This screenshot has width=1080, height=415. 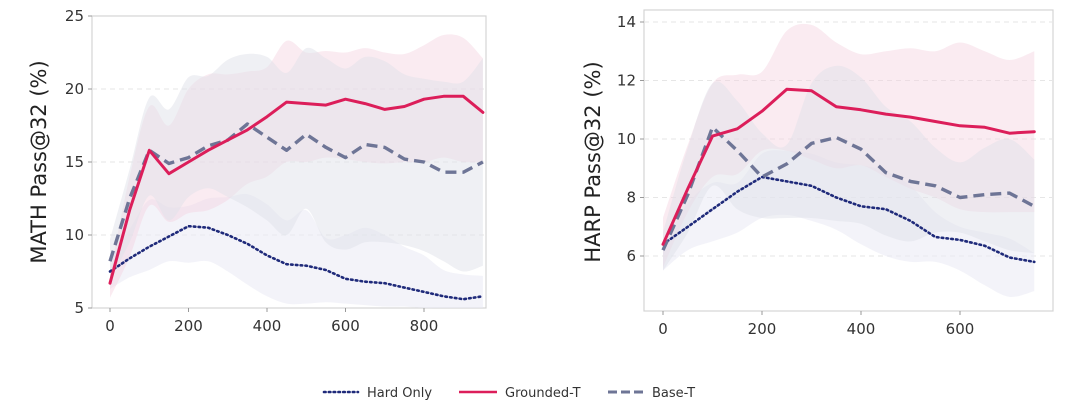 I want to click on y-tick-label: 20, so click(x=74, y=89).